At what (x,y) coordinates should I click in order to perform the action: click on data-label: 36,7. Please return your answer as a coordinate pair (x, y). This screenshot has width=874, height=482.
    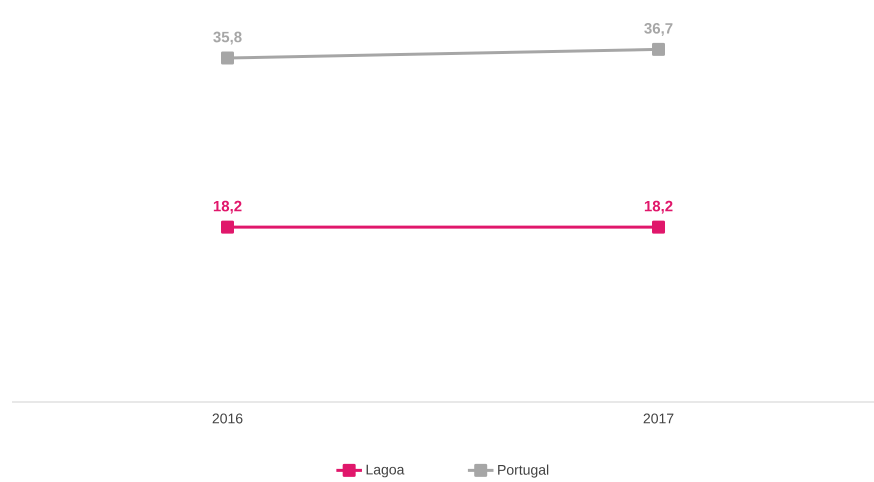
    Looking at the image, I should click on (658, 29).